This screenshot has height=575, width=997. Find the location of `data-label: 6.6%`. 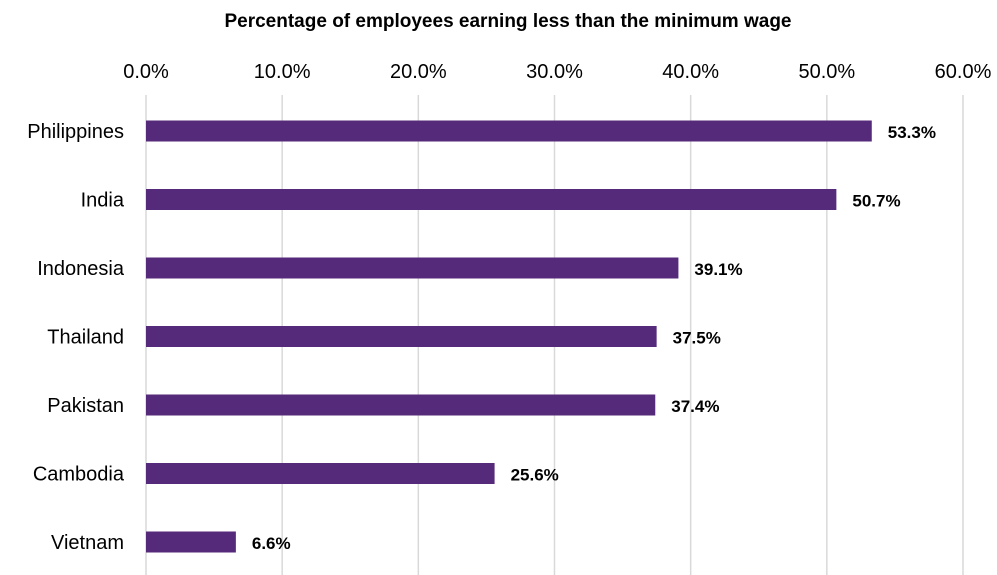

data-label: 6.6% is located at coordinates (271, 543).